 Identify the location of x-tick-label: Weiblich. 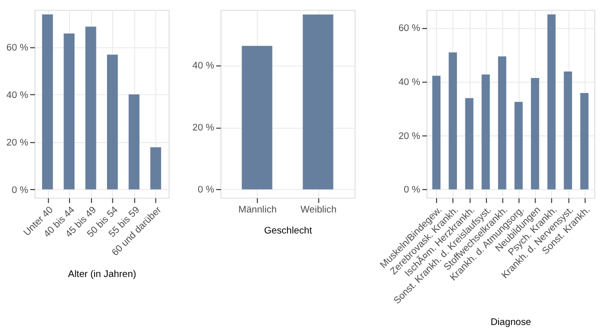
(318, 210).